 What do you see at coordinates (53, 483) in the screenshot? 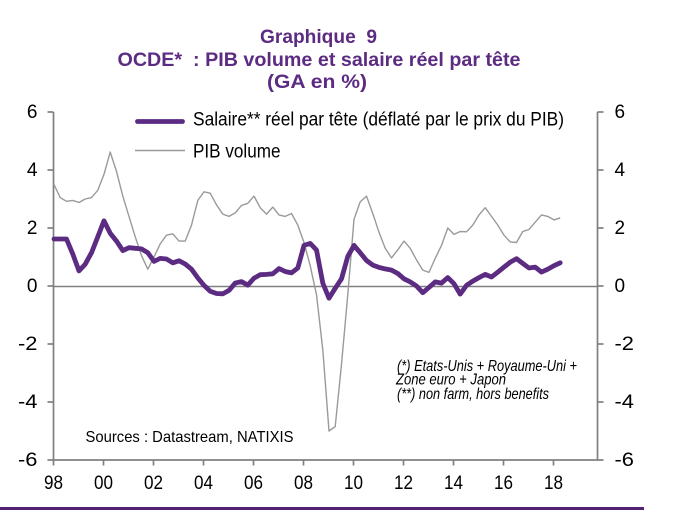
I see `svg-text: 98` at bounding box center [53, 483].